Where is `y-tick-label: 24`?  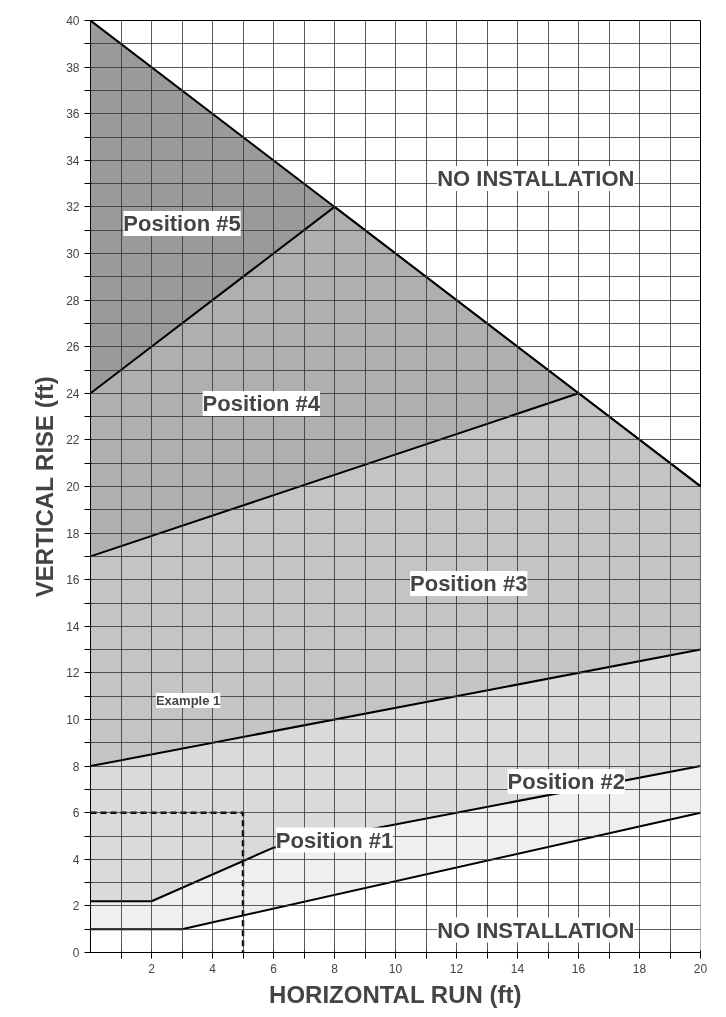 y-tick-label: 24 is located at coordinates (73, 393).